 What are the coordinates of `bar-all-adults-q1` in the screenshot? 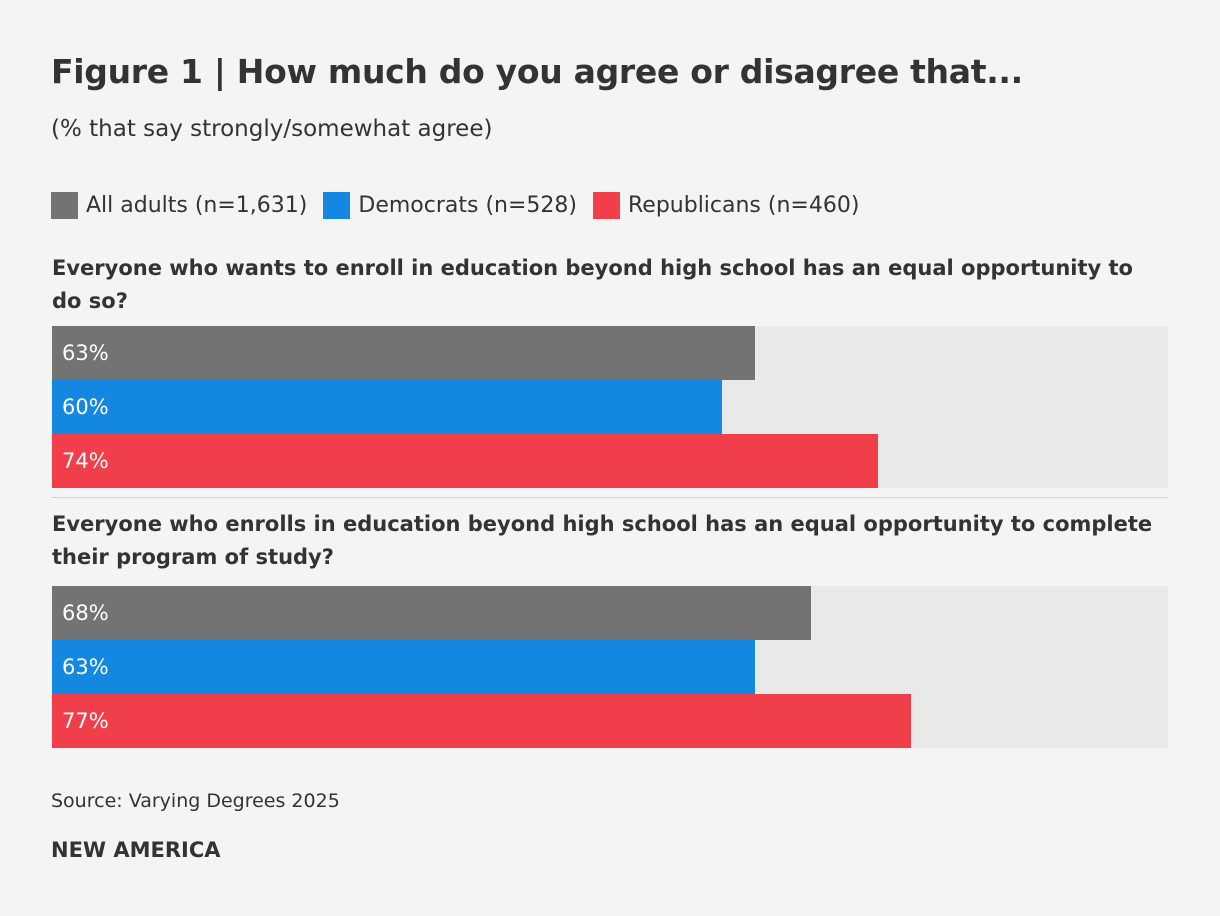 It's located at (404, 353).